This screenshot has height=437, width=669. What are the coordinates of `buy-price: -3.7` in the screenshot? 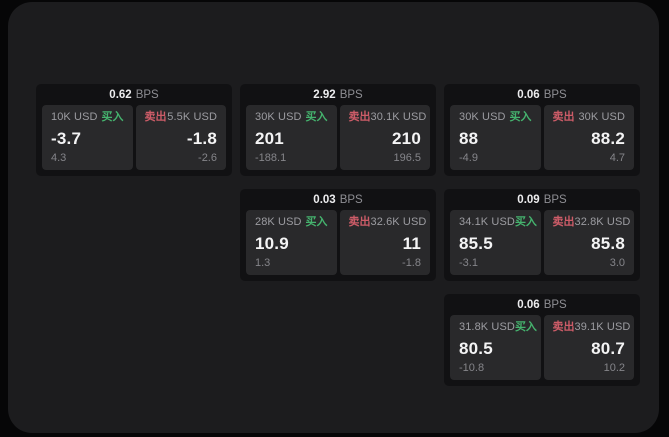 It's located at (66, 138).